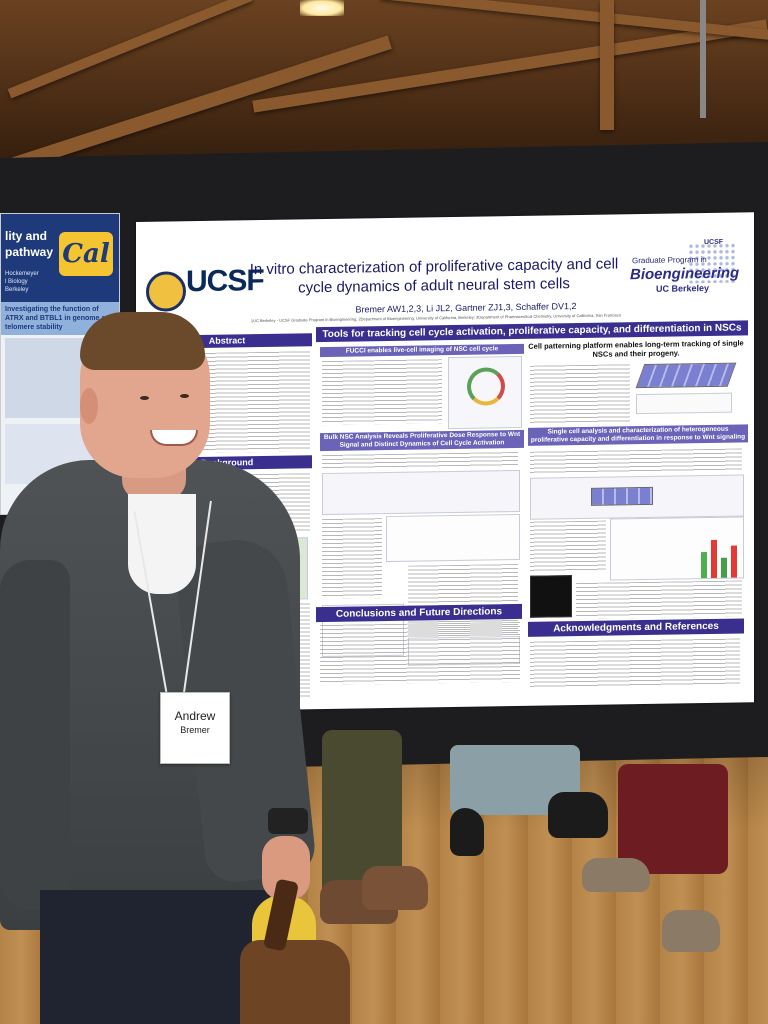 Image resolution: width=768 pixels, height=1024 pixels. What do you see at coordinates (155, 957) in the screenshot?
I see `presenter-jeans` at bounding box center [155, 957].